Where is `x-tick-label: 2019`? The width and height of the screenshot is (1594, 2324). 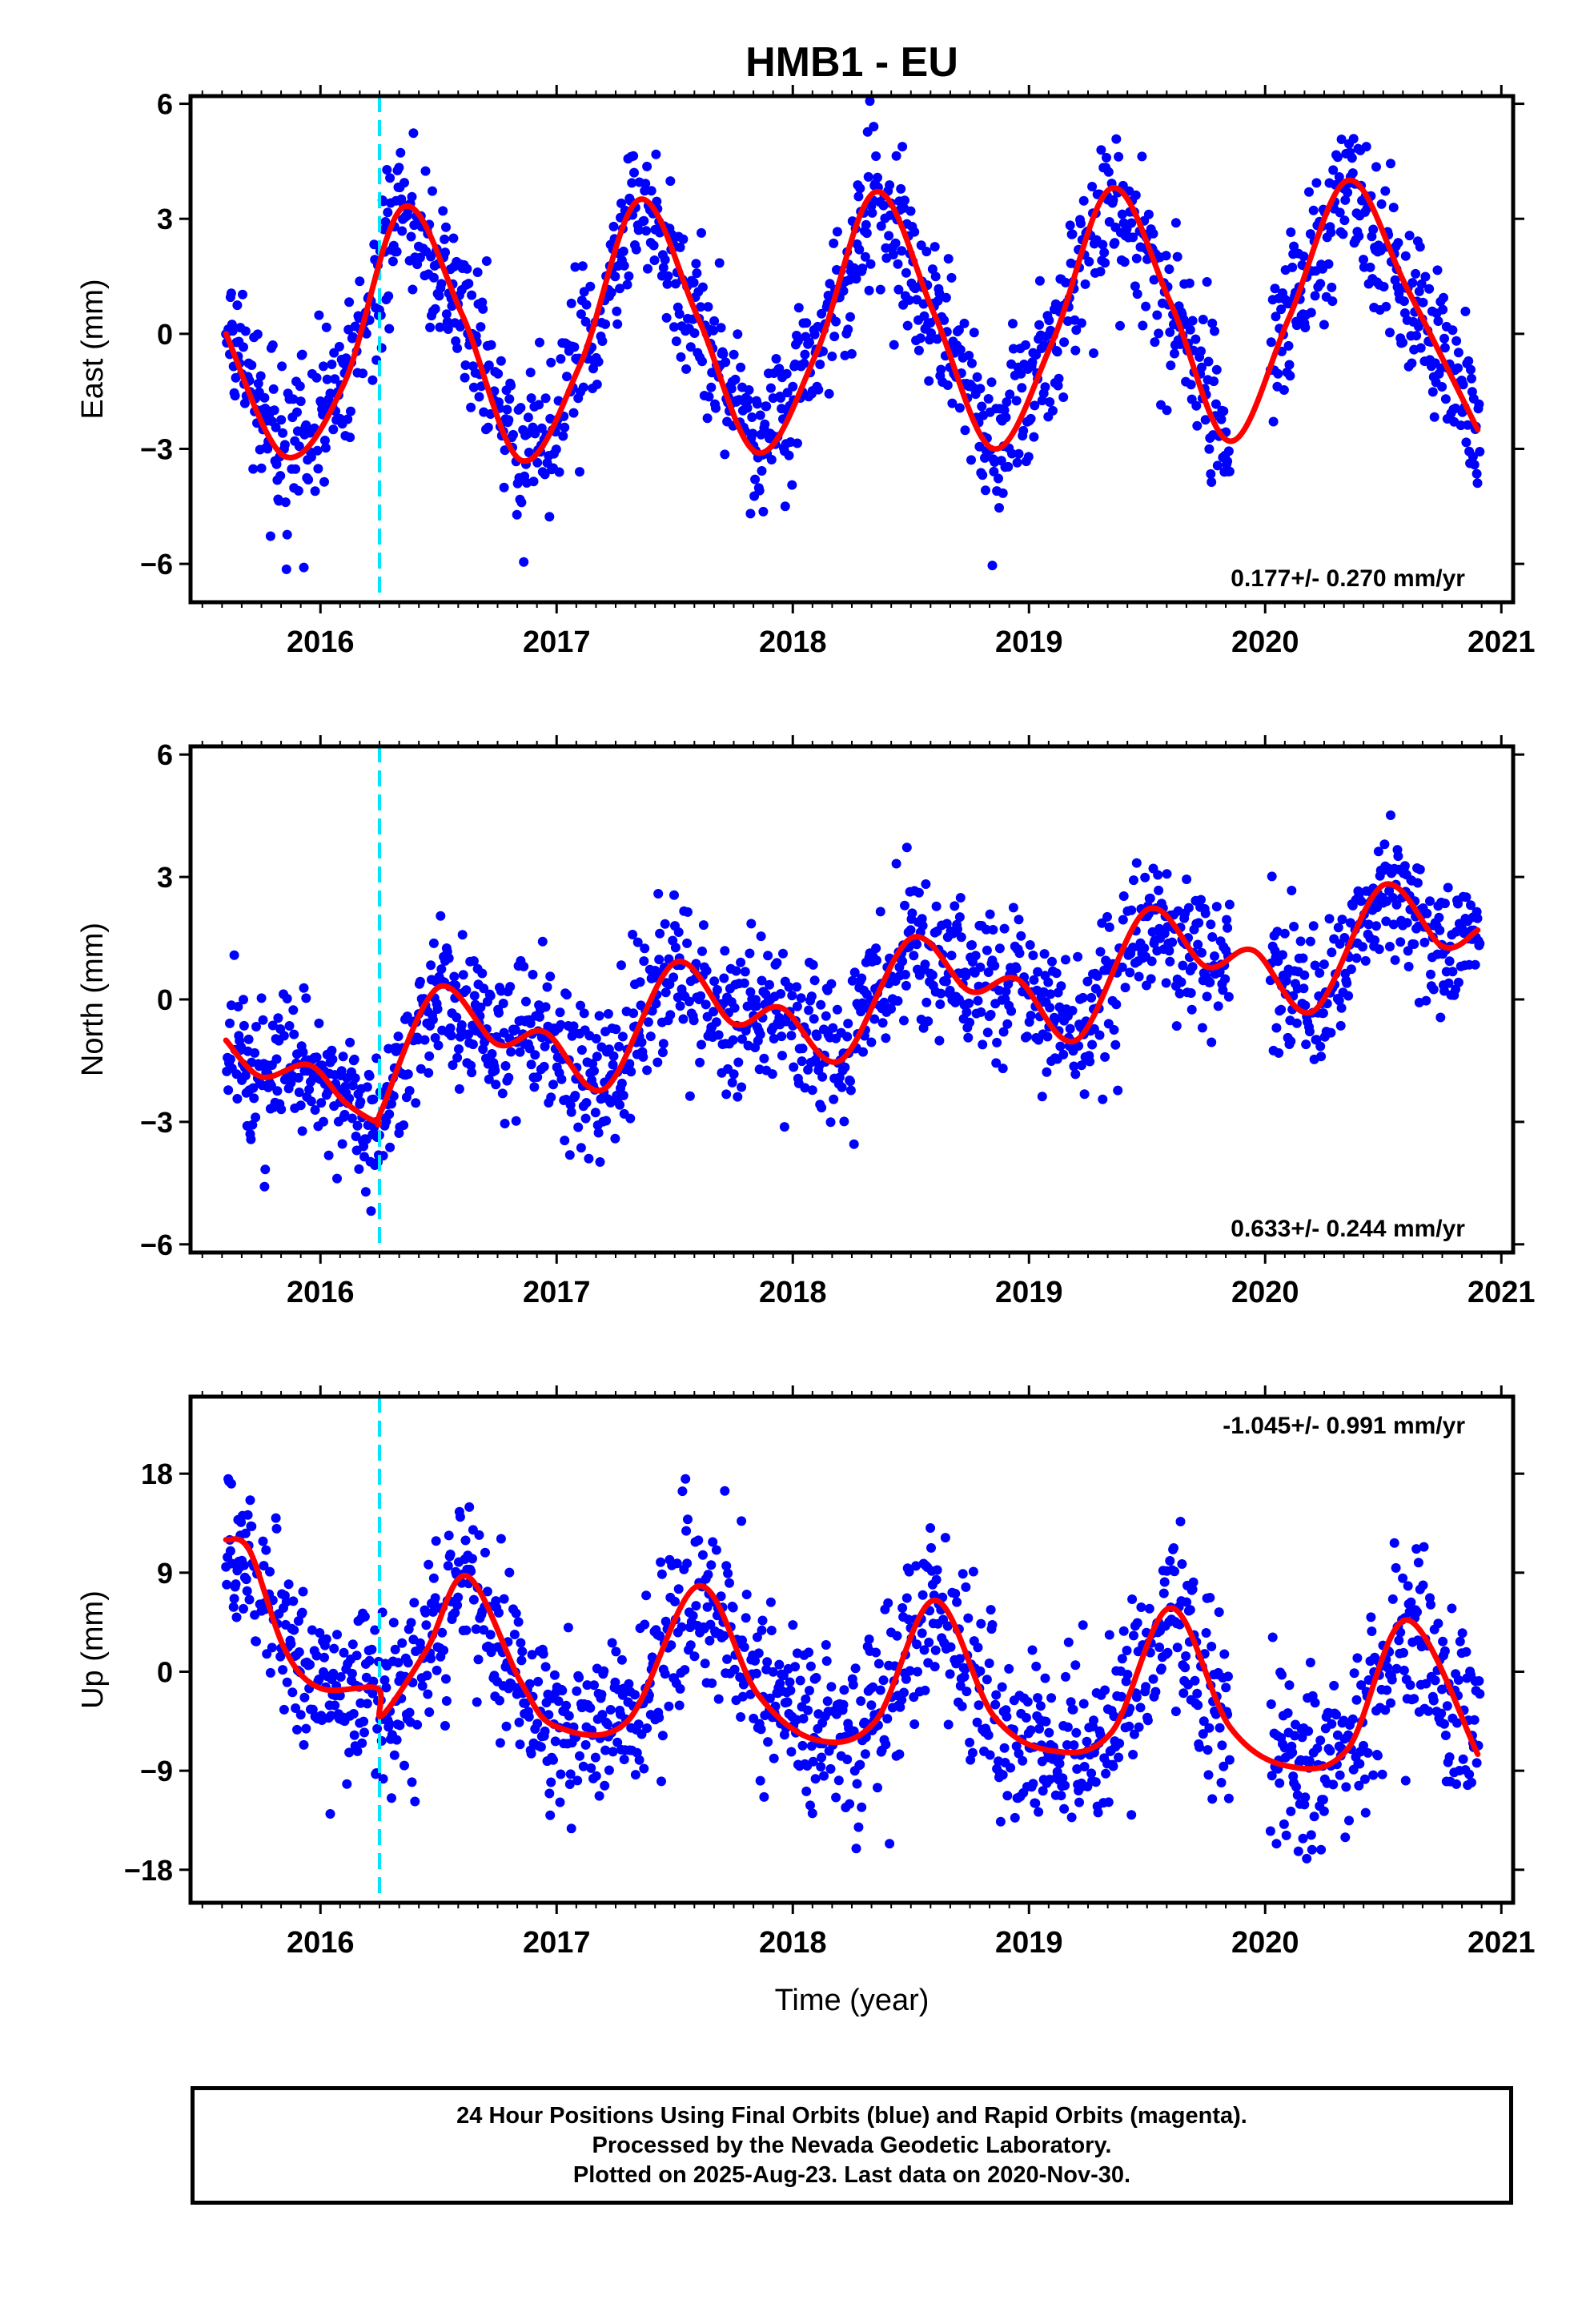
x-tick-label: 2019 is located at coordinates (1029, 1292).